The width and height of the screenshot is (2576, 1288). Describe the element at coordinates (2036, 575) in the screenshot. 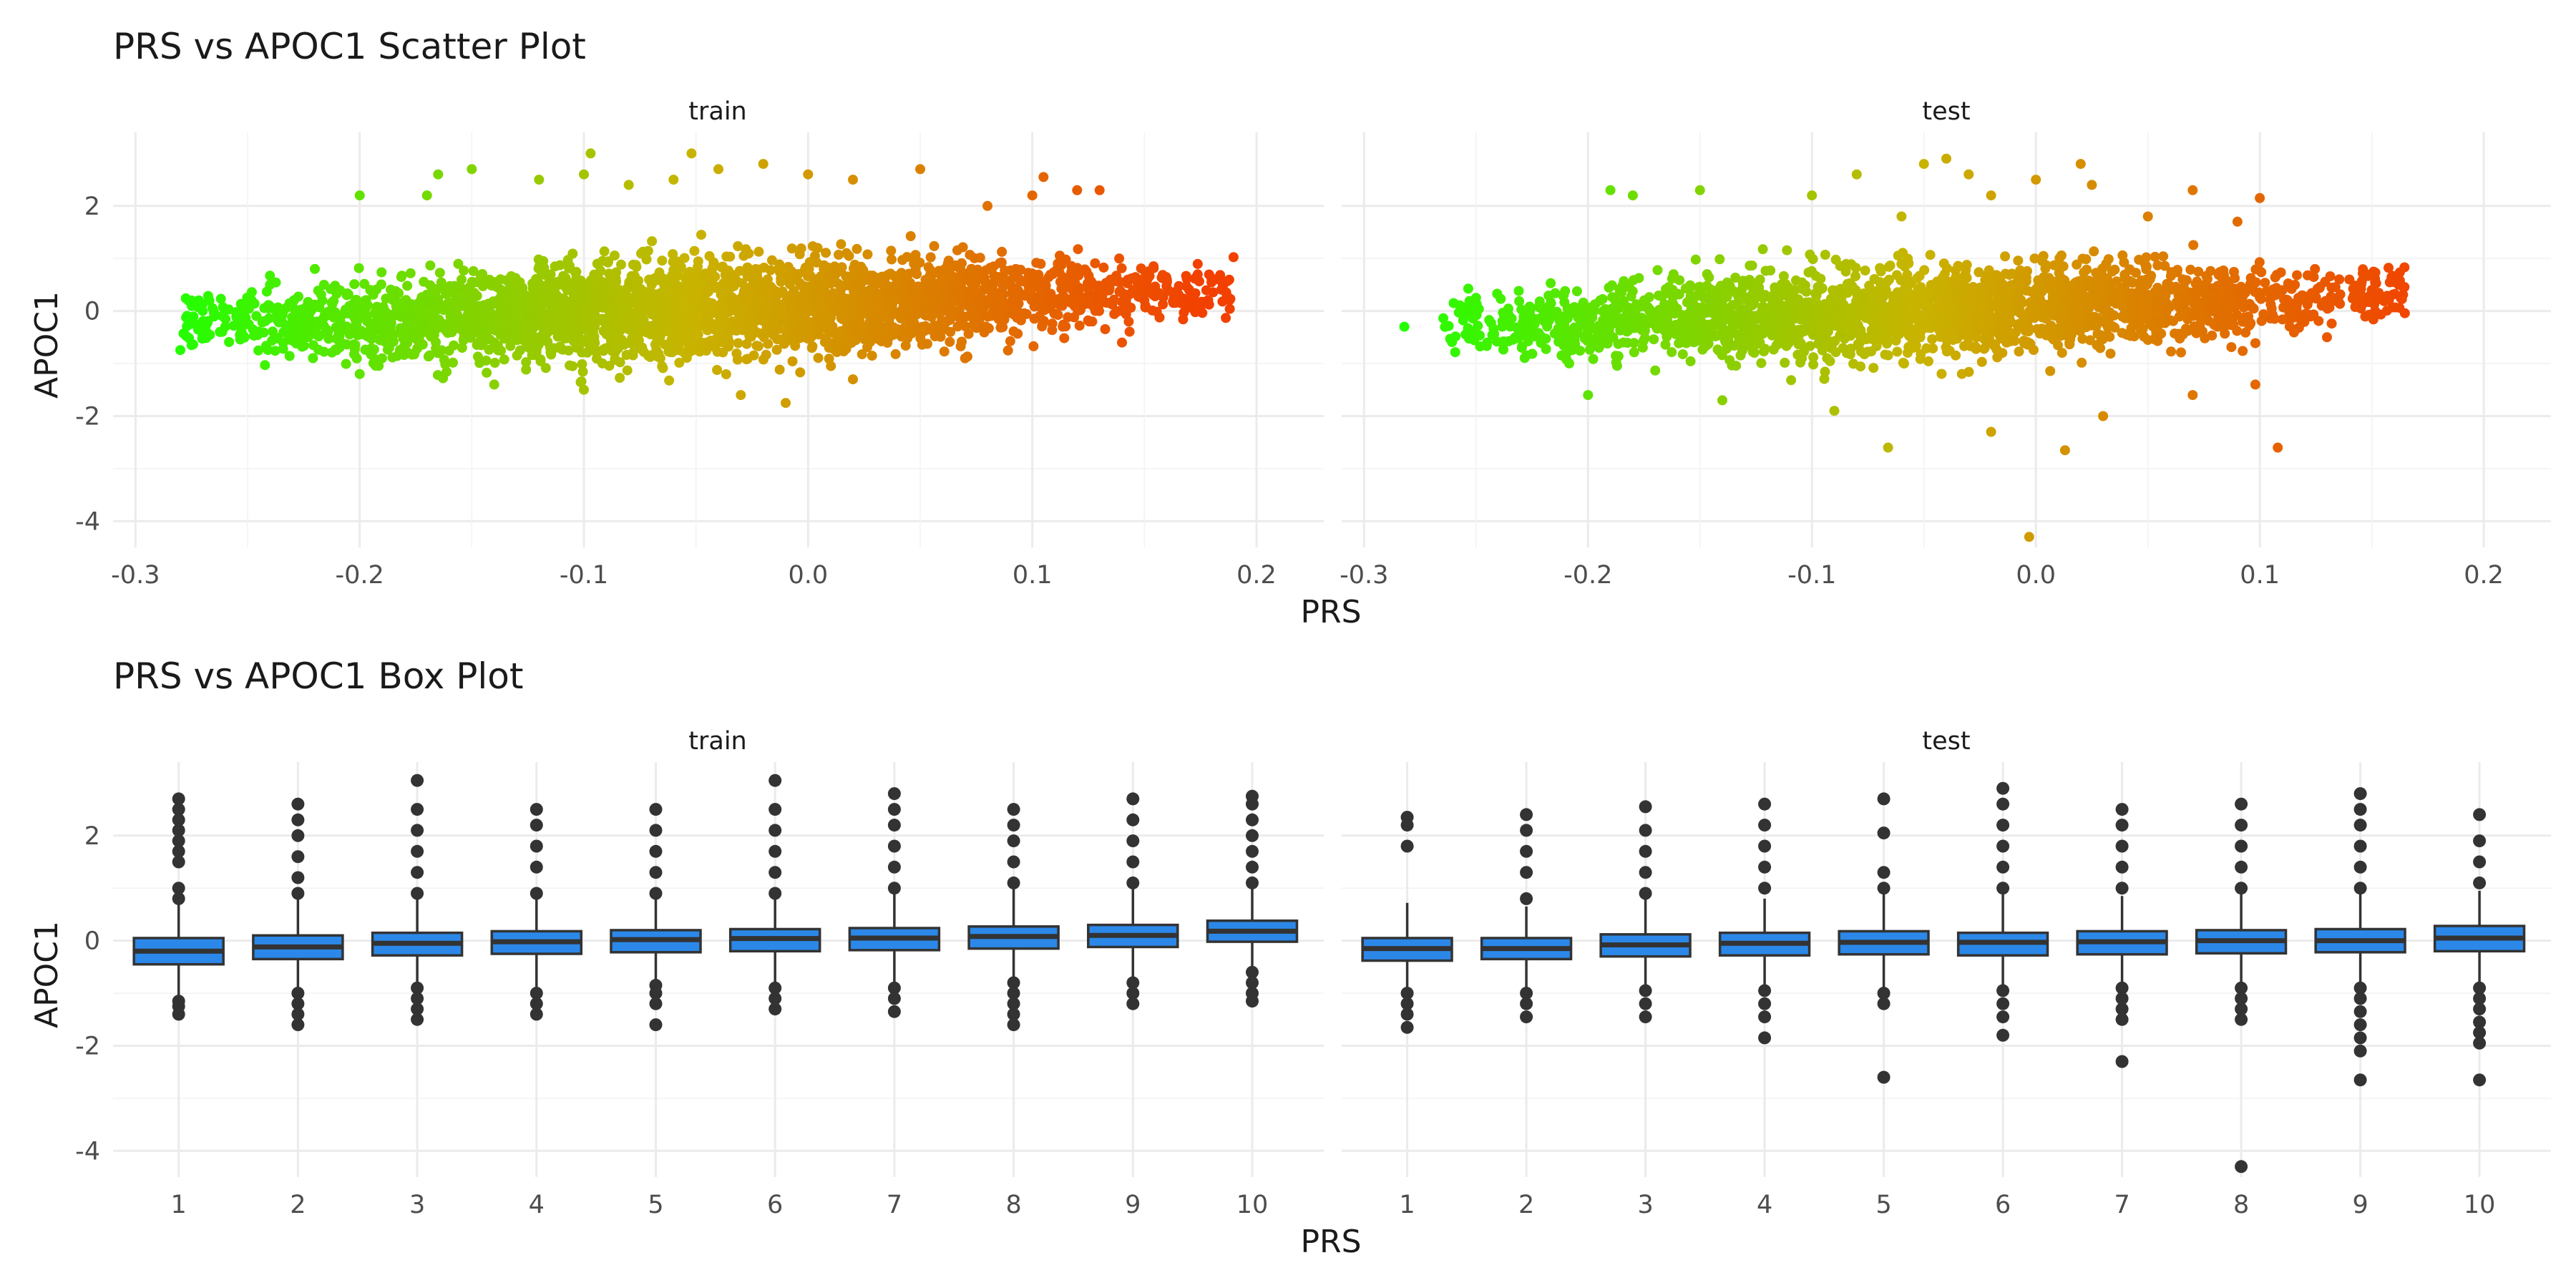

I see `x-tick-label: 0.0` at that location.